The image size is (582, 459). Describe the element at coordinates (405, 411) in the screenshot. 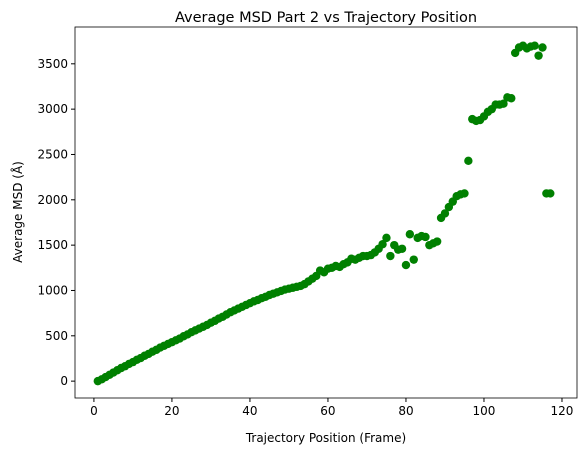

I see `x-tick-label: 80` at that location.